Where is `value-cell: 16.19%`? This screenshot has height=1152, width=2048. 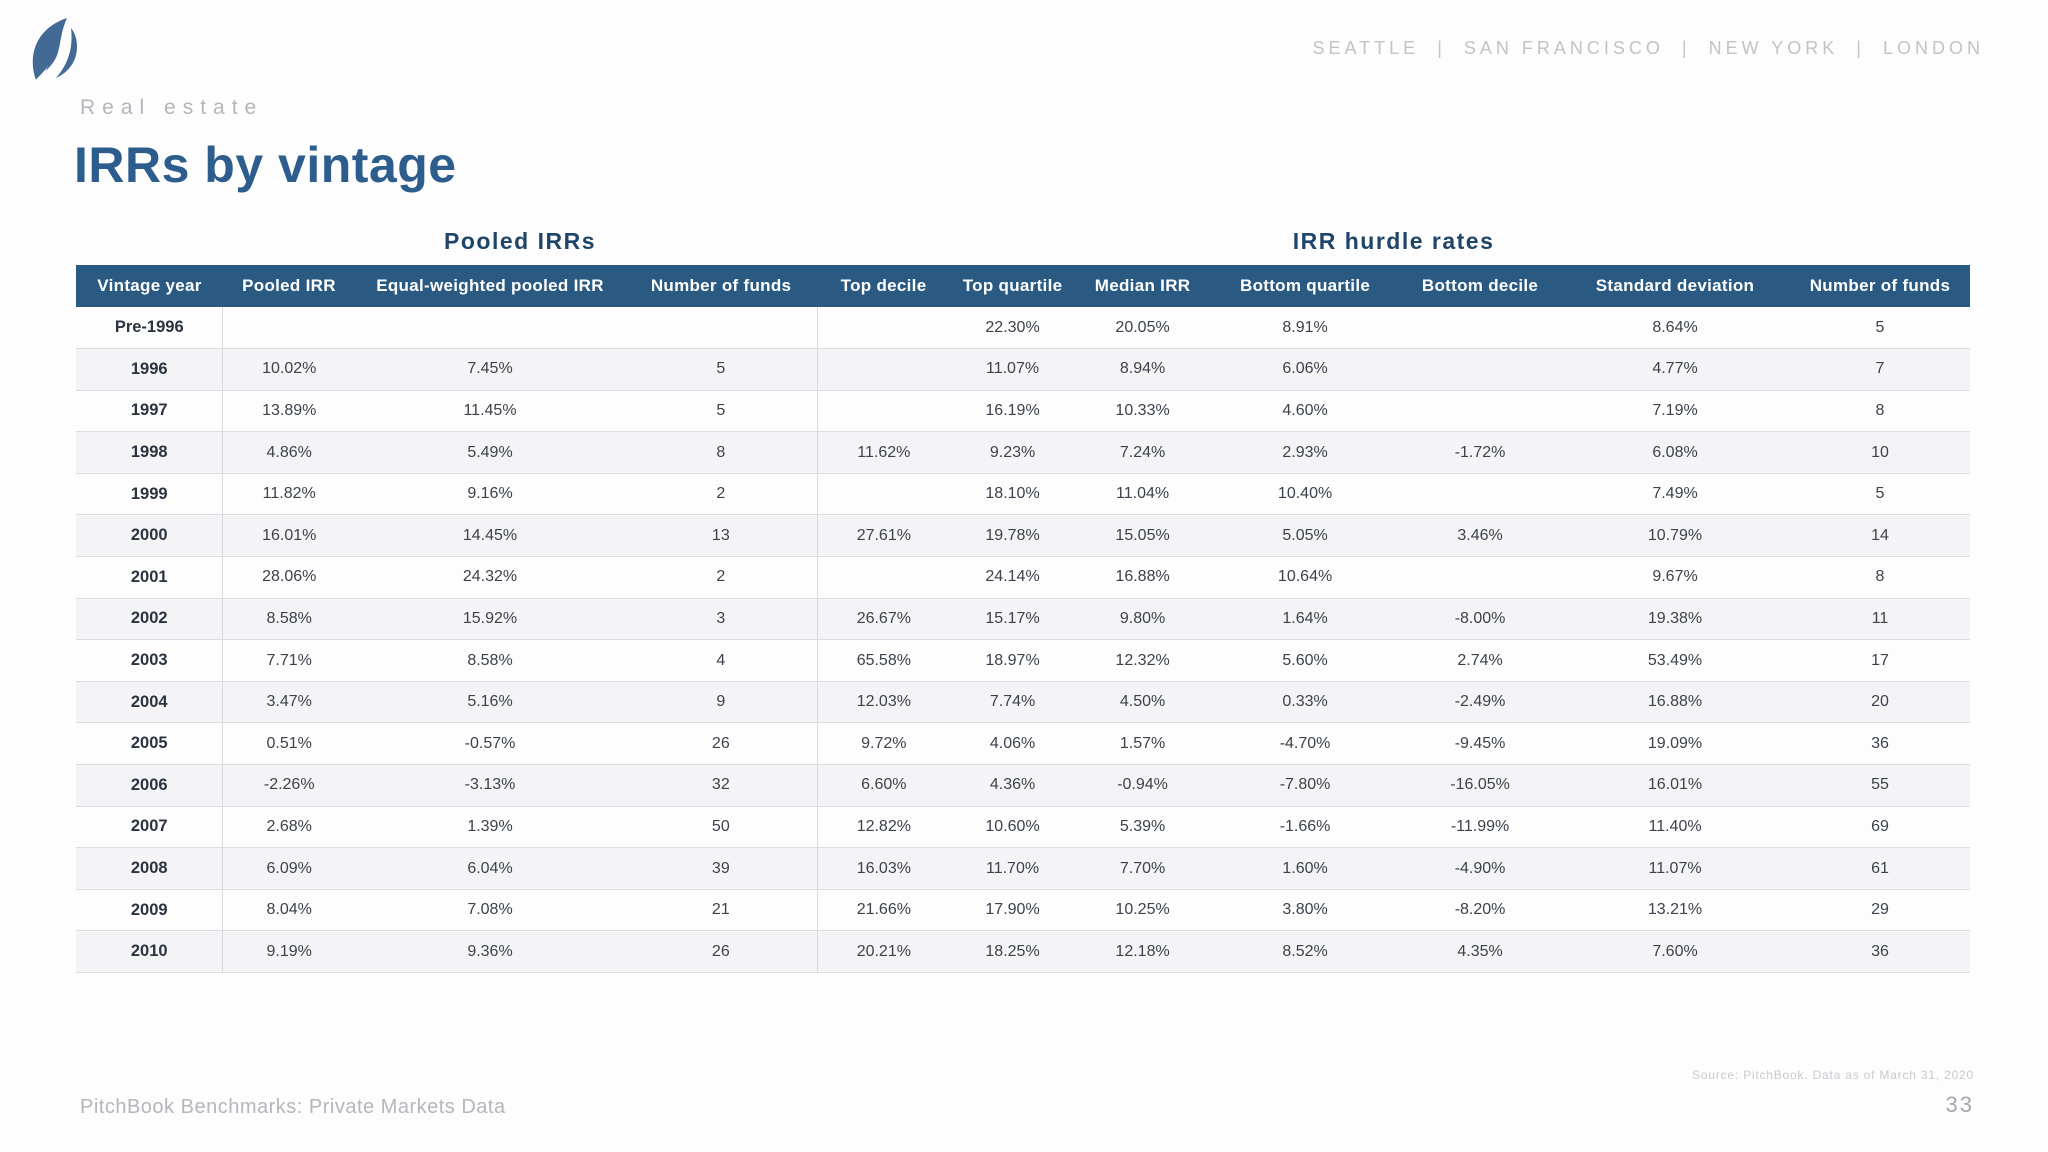
value-cell: 16.19% is located at coordinates (1013, 411).